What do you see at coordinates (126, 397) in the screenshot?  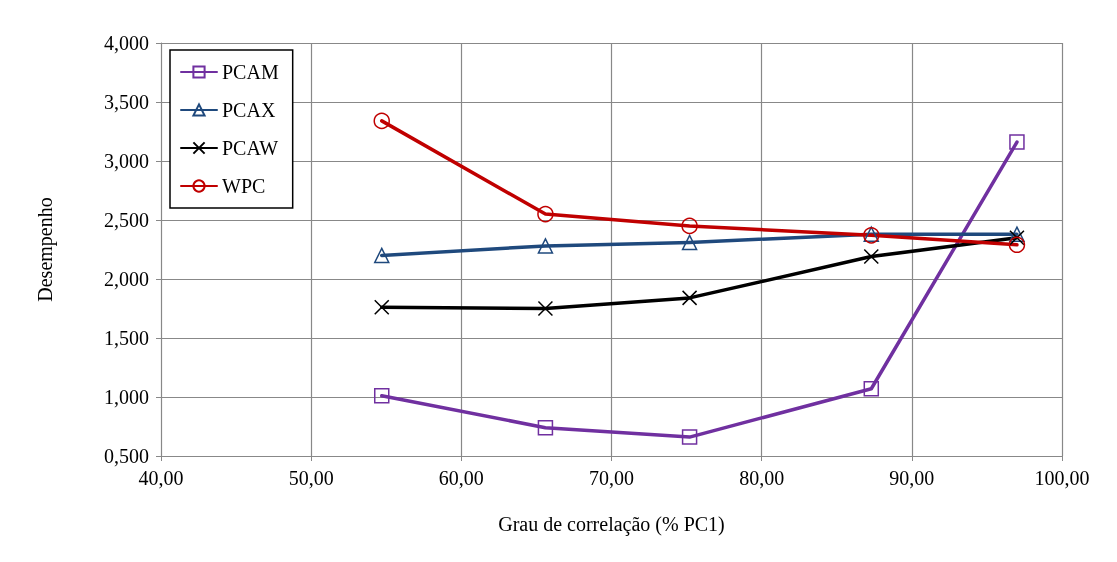 I see `y-tick-label: 1,000` at bounding box center [126, 397].